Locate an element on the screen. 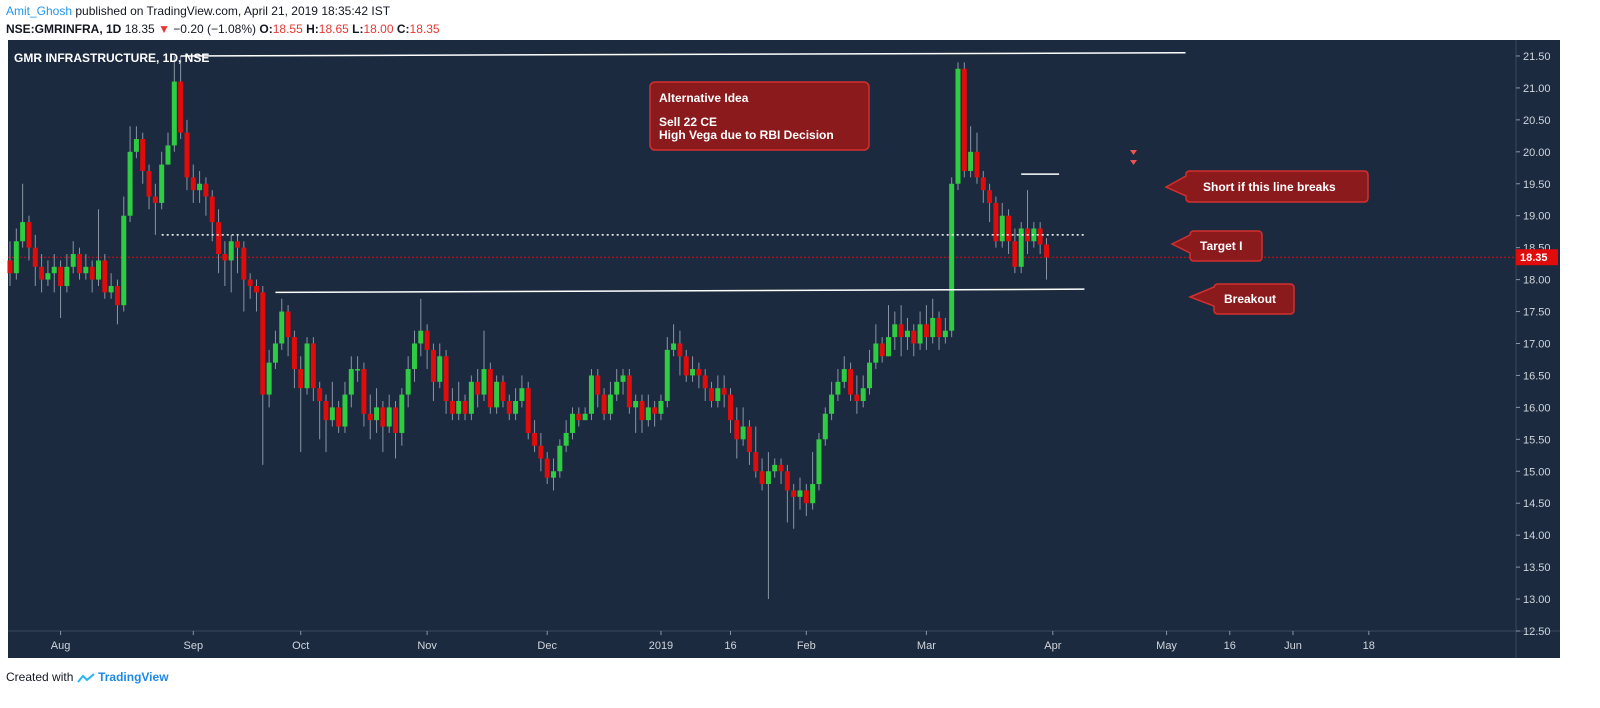  annotation-breakout: Breakout is located at coordinates (1241, 299).